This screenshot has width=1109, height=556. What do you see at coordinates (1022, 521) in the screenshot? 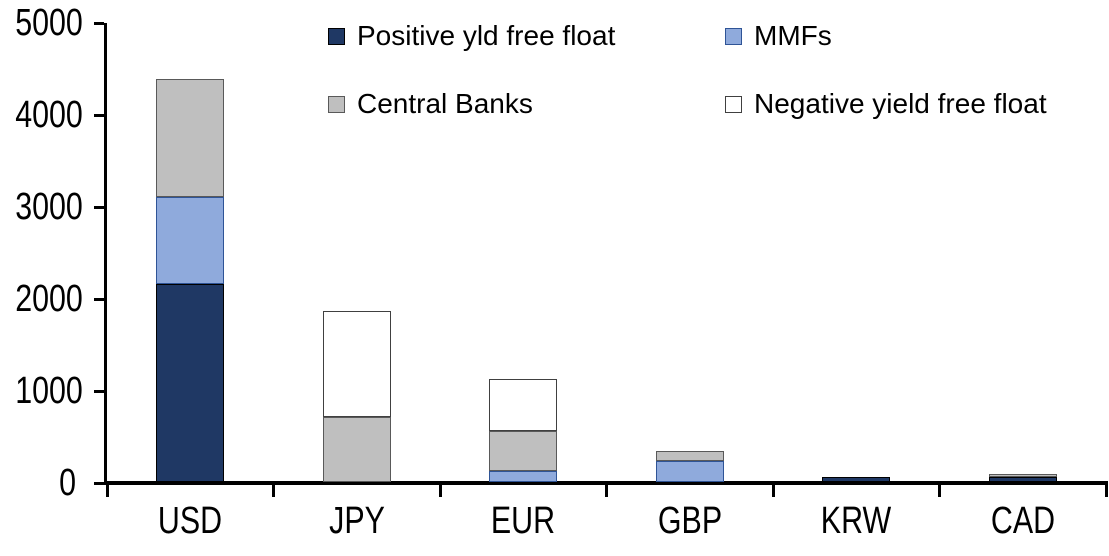
I see `x-axis-category-label: CAD` at bounding box center [1022, 521].